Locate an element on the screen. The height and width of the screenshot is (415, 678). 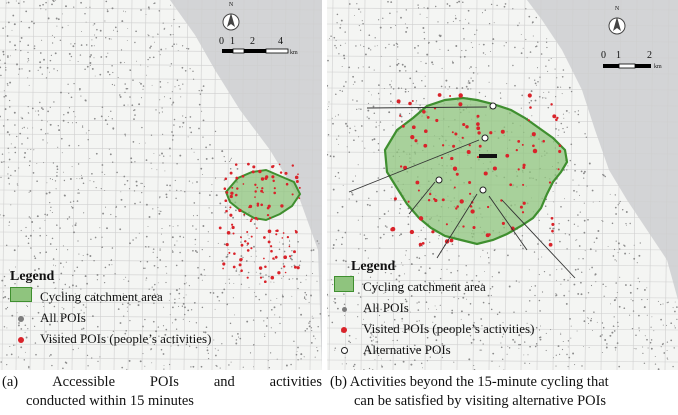
scale-label-4-a: 4 is located at coordinates (280, 41).